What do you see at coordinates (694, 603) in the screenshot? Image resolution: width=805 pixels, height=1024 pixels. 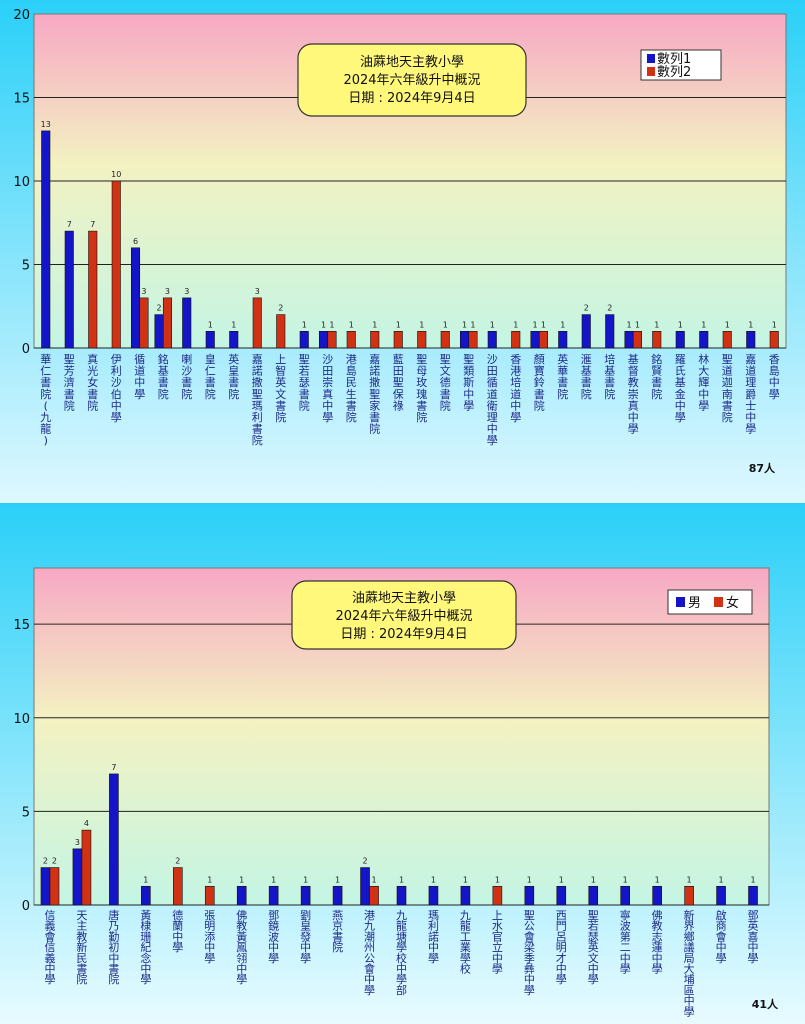 I see `legend-label-series-1: 男` at bounding box center [694, 603].